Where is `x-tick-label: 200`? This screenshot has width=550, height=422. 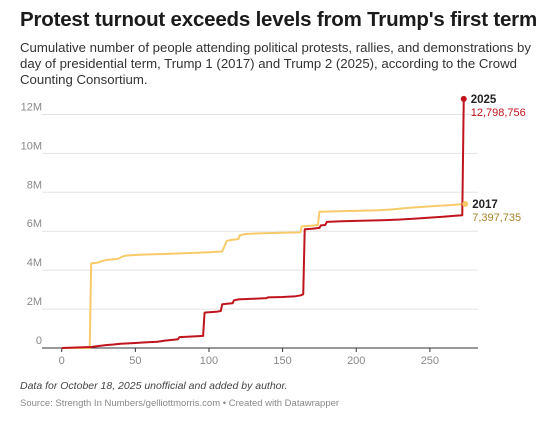 x-tick-label: 200 is located at coordinates (356, 361).